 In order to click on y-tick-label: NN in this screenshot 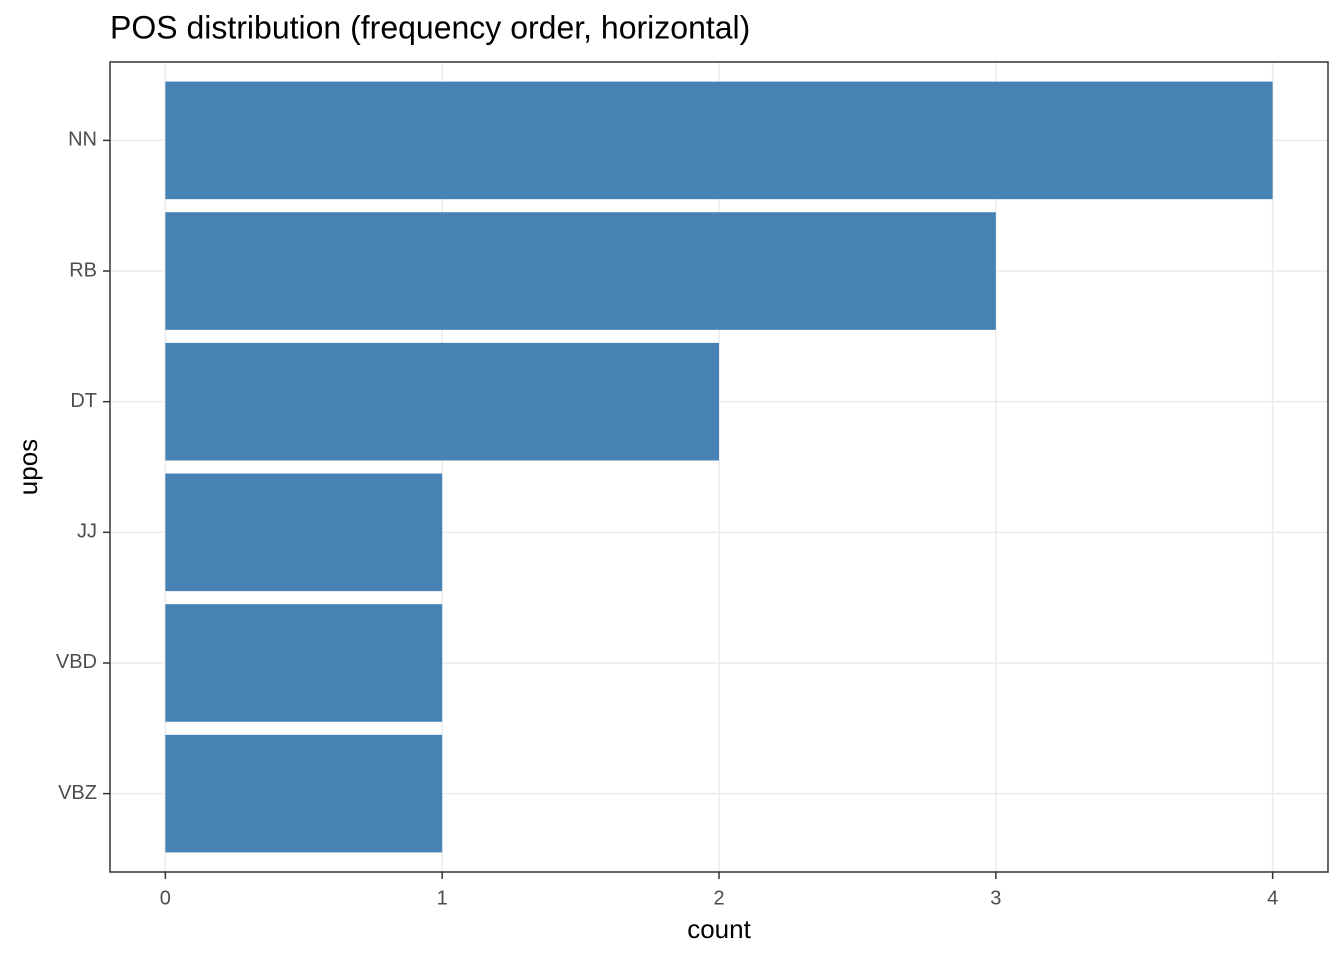, I will do `click(82, 140)`.